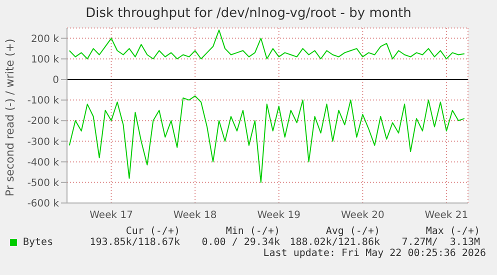  I want to click on y-tick-label: -300 k, so click(43, 142).